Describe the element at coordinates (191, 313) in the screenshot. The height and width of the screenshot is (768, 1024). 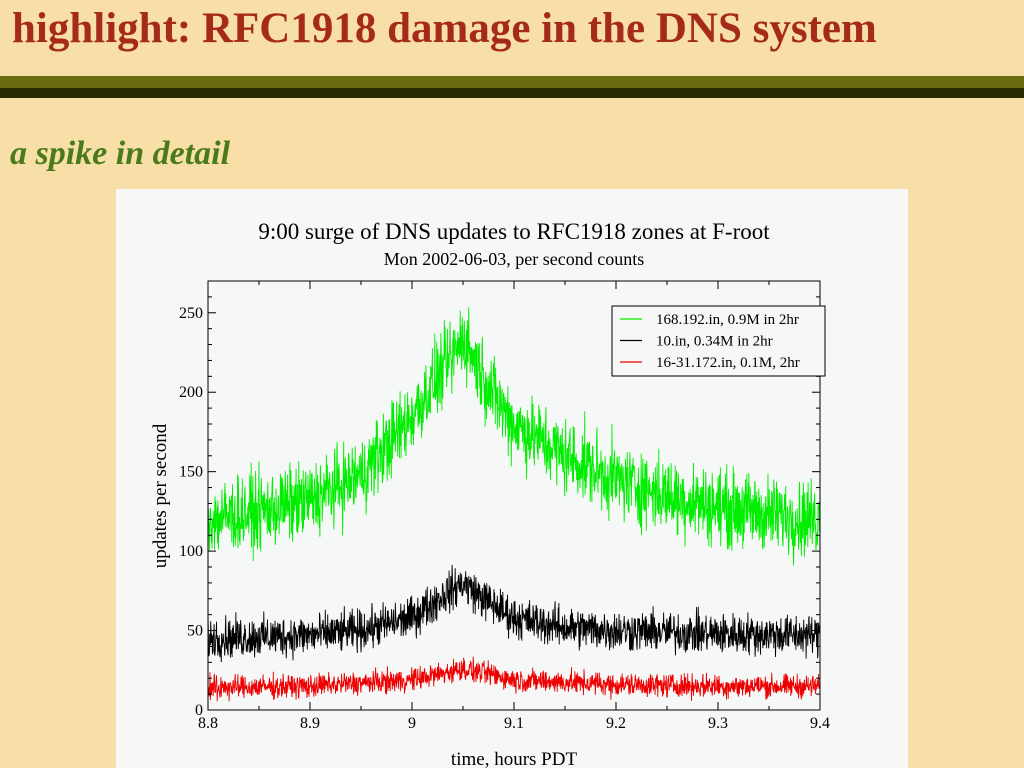
I see `y-tick-label: 250` at that location.